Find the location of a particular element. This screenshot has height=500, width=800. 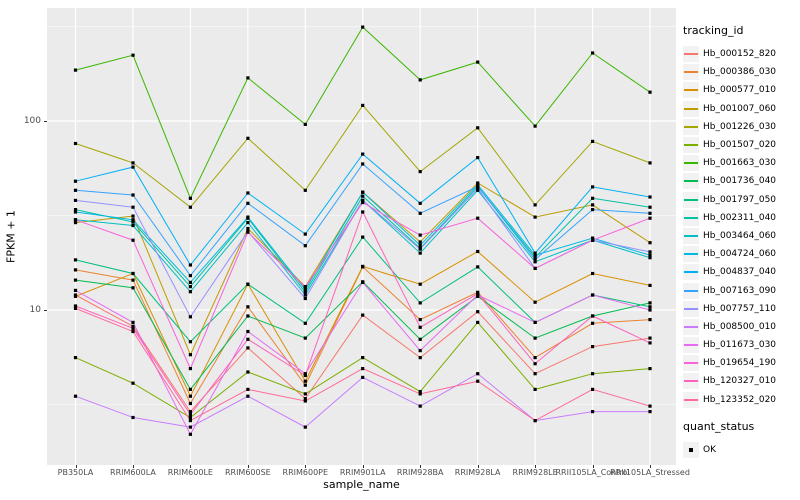

legend-label: Hb_123352_020 is located at coordinates (740, 399).